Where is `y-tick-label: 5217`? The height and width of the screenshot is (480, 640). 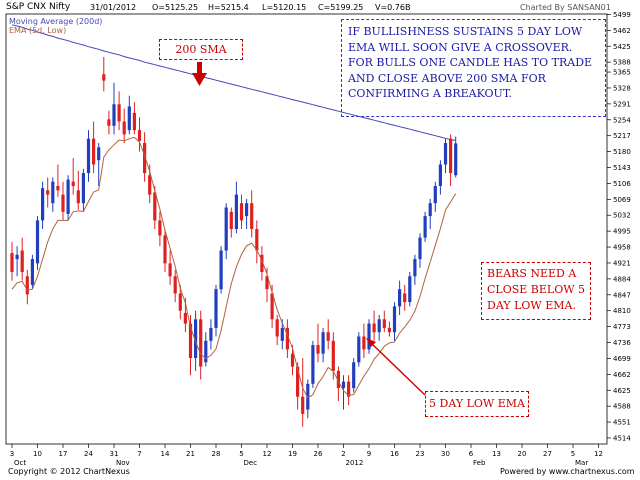 y-tick-label: 5217 is located at coordinates (622, 136).